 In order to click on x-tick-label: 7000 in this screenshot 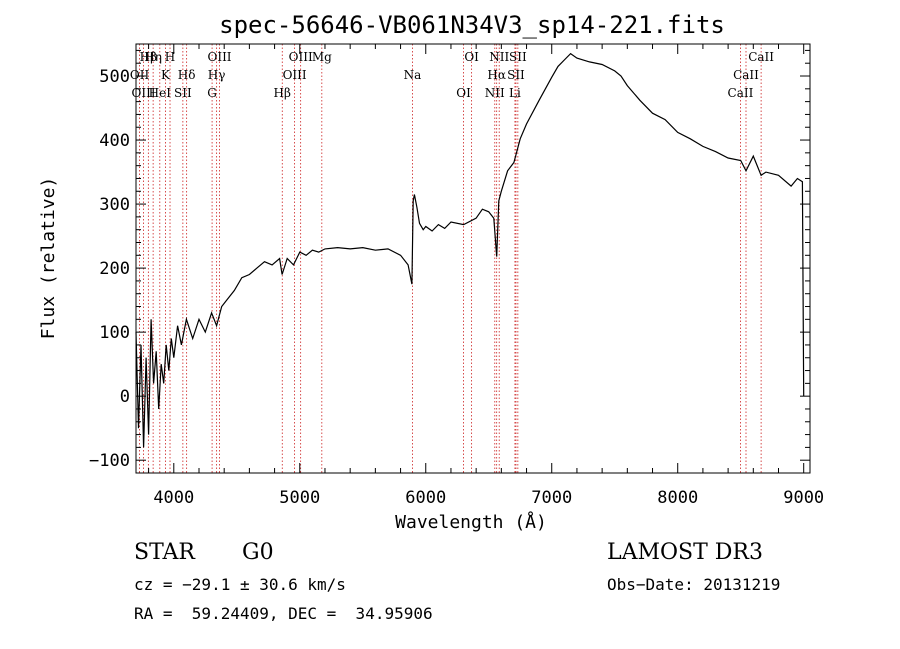, I will do `click(551, 498)`.